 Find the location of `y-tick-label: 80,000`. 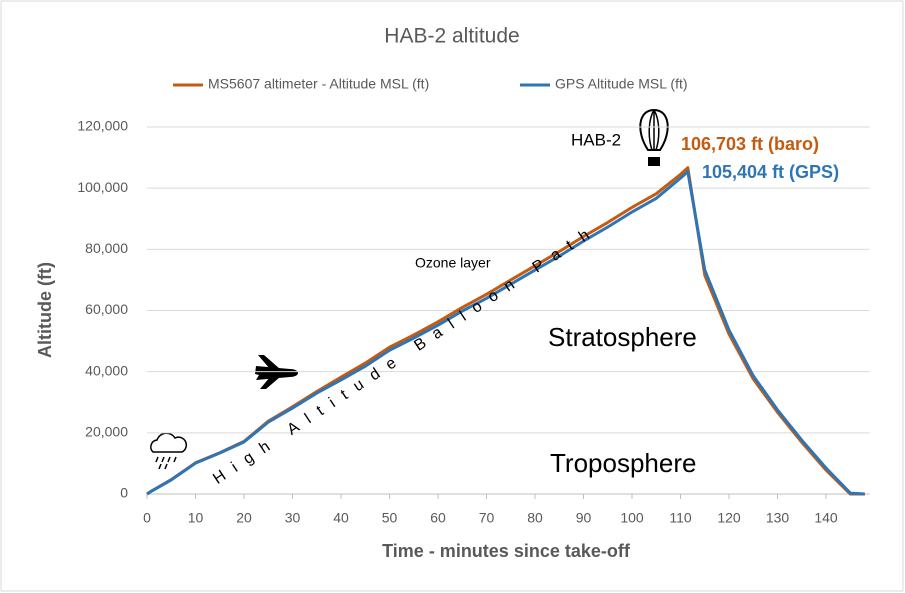

y-tick-label: 80,000 is located at coordinates (106, 248).